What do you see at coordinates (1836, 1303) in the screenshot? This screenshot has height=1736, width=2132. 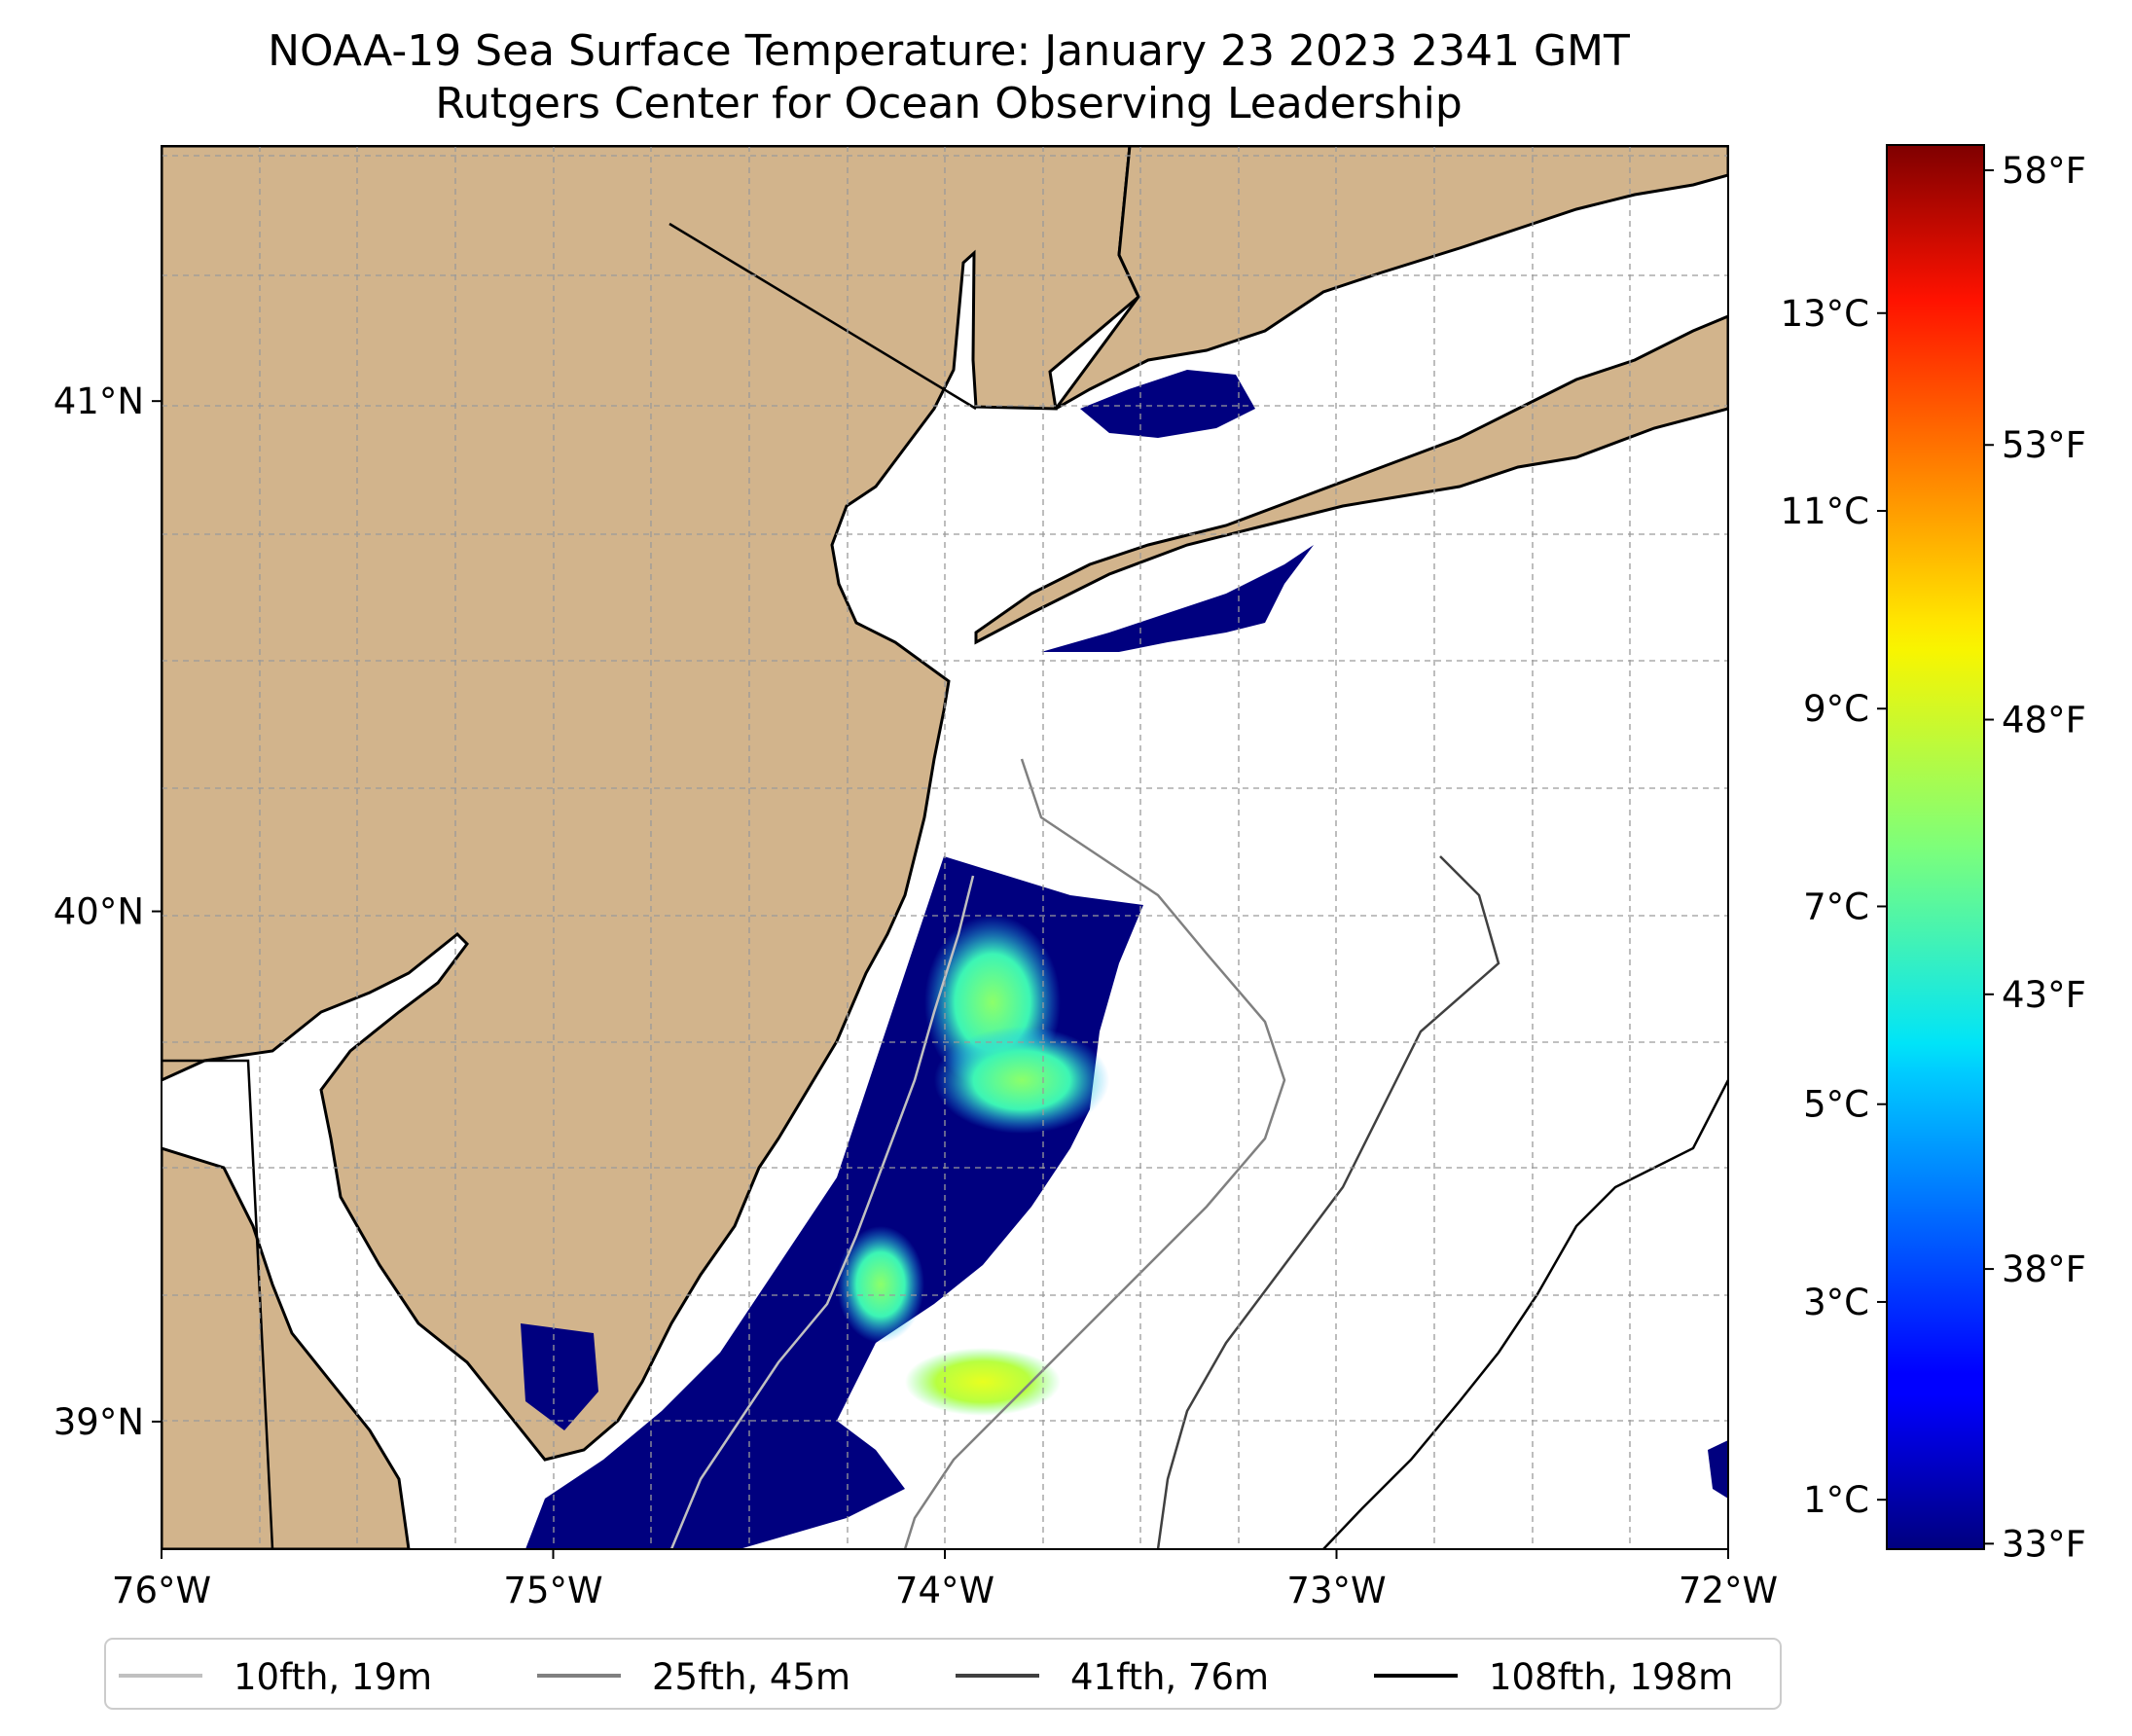 I see `celsius-tick-label: 3°C` at bounding box center [1836, 1303].